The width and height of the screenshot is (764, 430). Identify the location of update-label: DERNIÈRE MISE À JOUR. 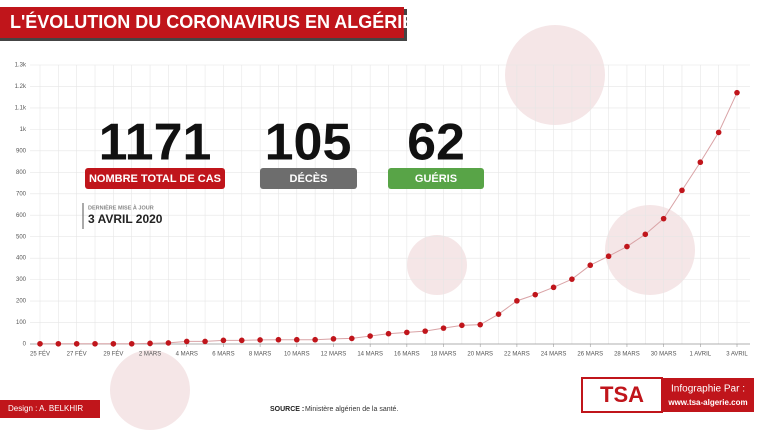
(121, 207).